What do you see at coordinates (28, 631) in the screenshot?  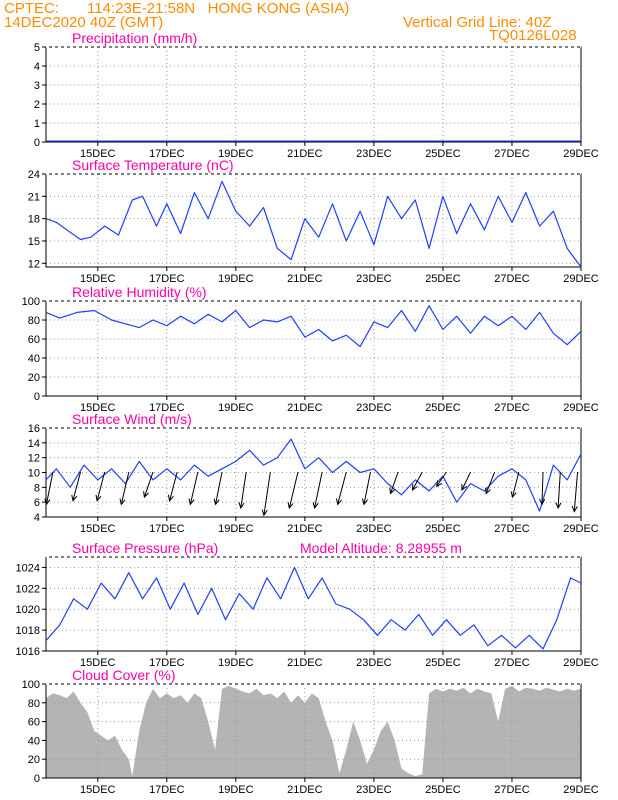 I see `y-tick-label: 1018` at bounding box center [28, 631].